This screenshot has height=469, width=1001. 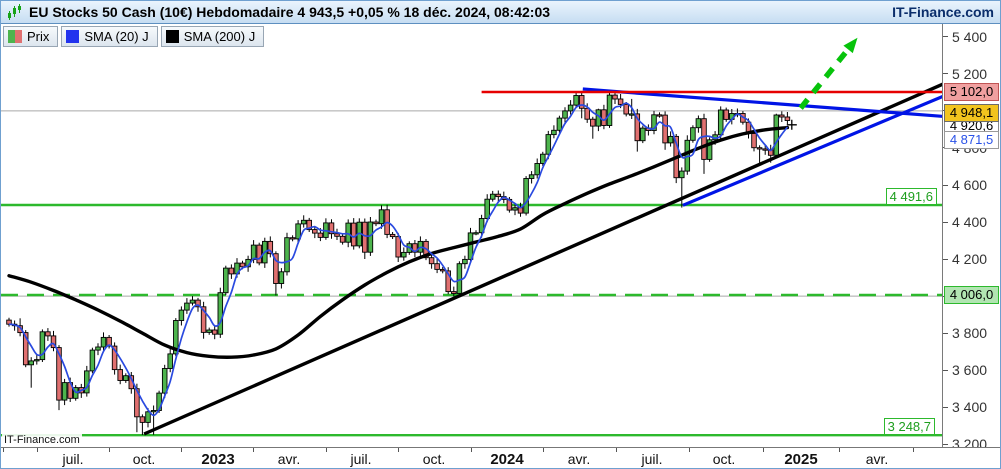 I want to click on level-label-3248: 3 248,7, so click(x=909, y=426).